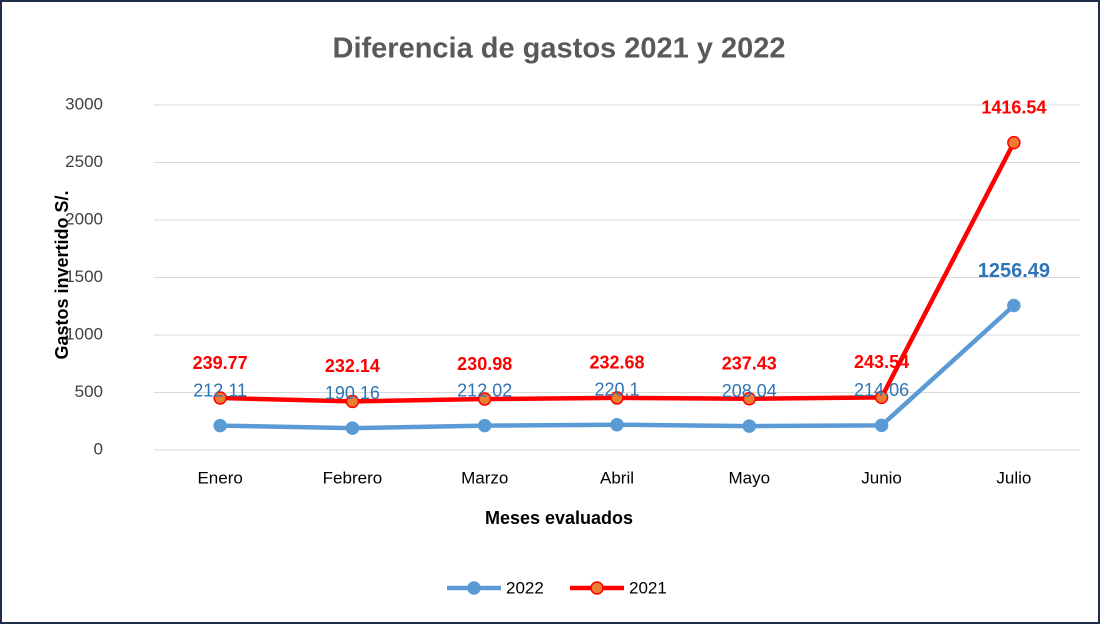  I want to click on y-tick-label: 2500, so click(84, 161).